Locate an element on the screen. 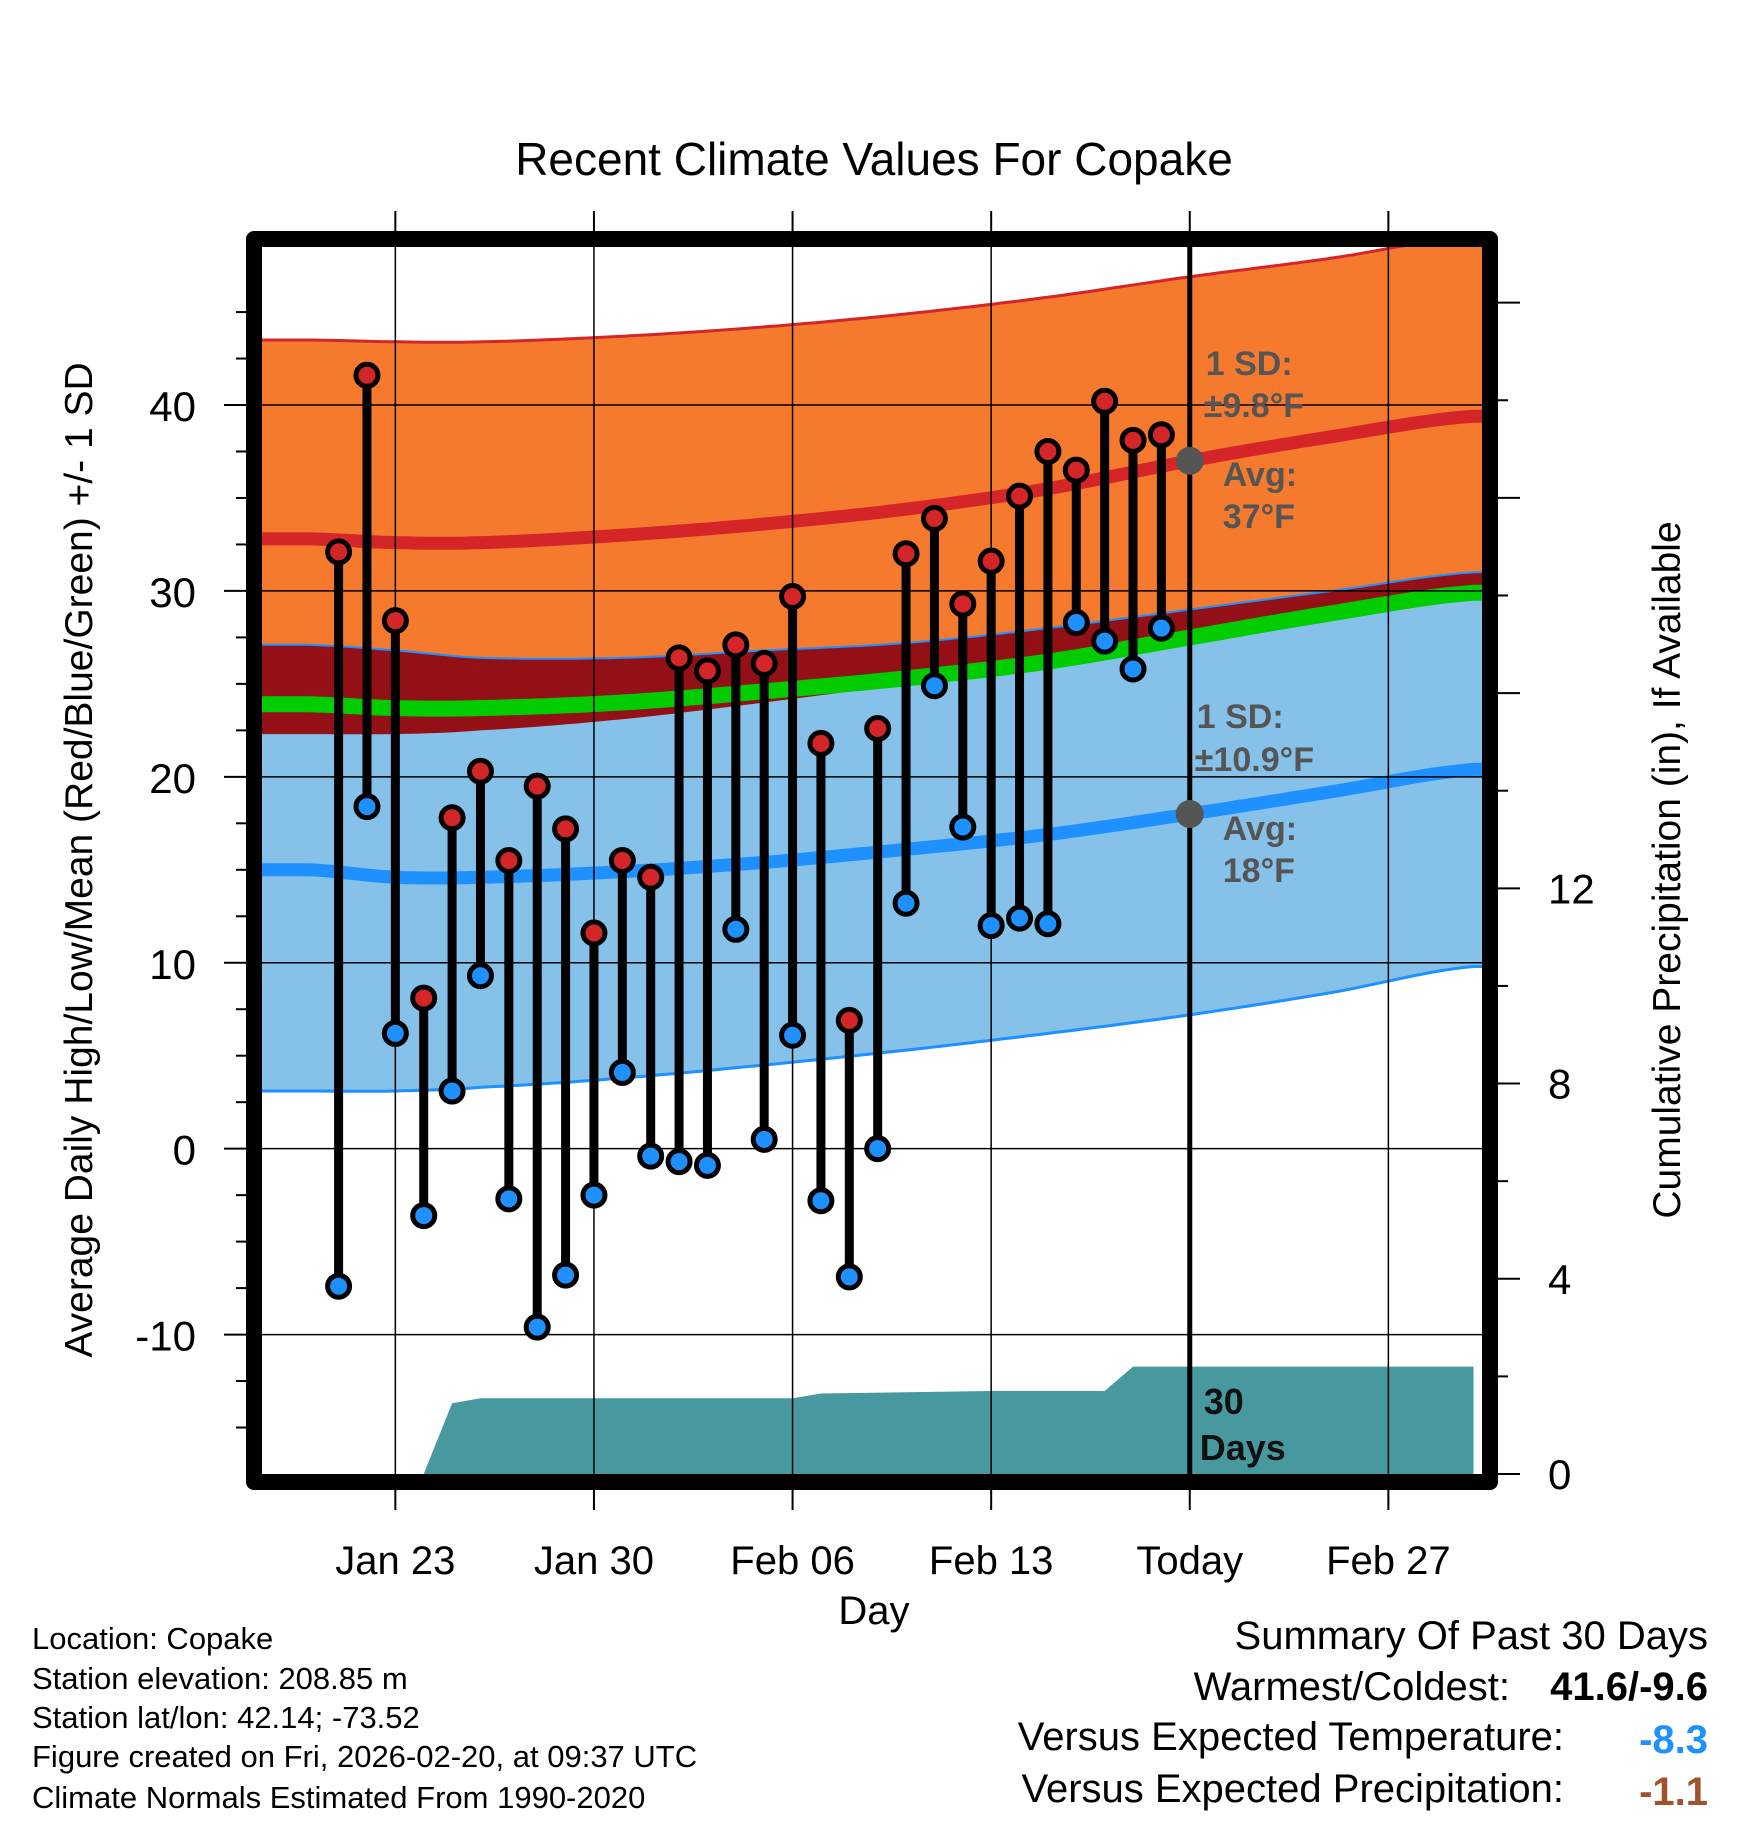 The height and width of the screenshot is (1828, 1748). y-tick-label: 30 is located at coordinates (172, 592).